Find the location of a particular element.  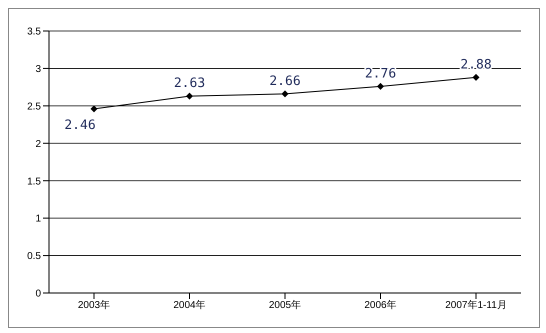

x-tick-label: 2005年 is located at coordinates (285, 305).